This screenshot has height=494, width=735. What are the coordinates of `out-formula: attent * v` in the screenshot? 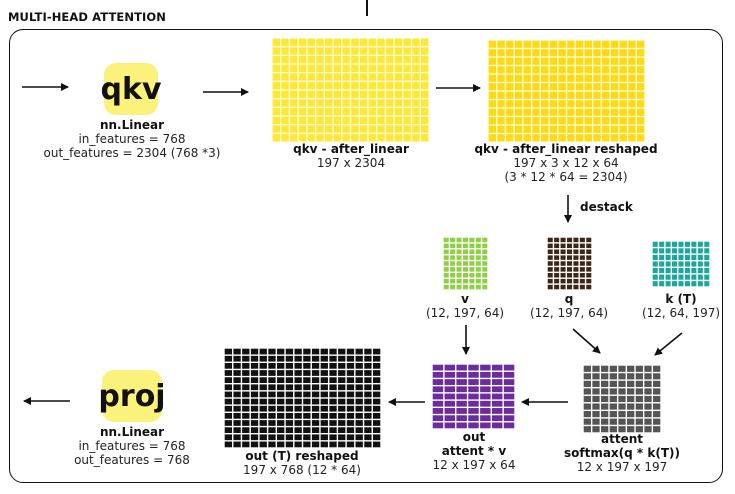 It's located at (474, 451).